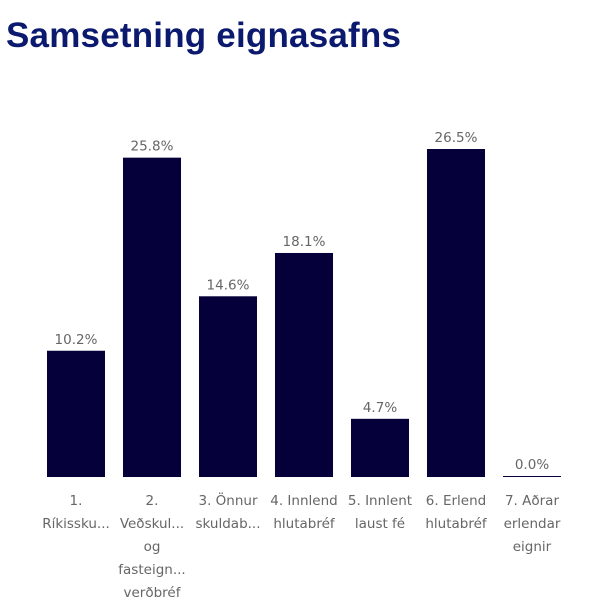 This screenshot has height=610, width=600. I want to click on category-label: eignir, so click(532, 547).